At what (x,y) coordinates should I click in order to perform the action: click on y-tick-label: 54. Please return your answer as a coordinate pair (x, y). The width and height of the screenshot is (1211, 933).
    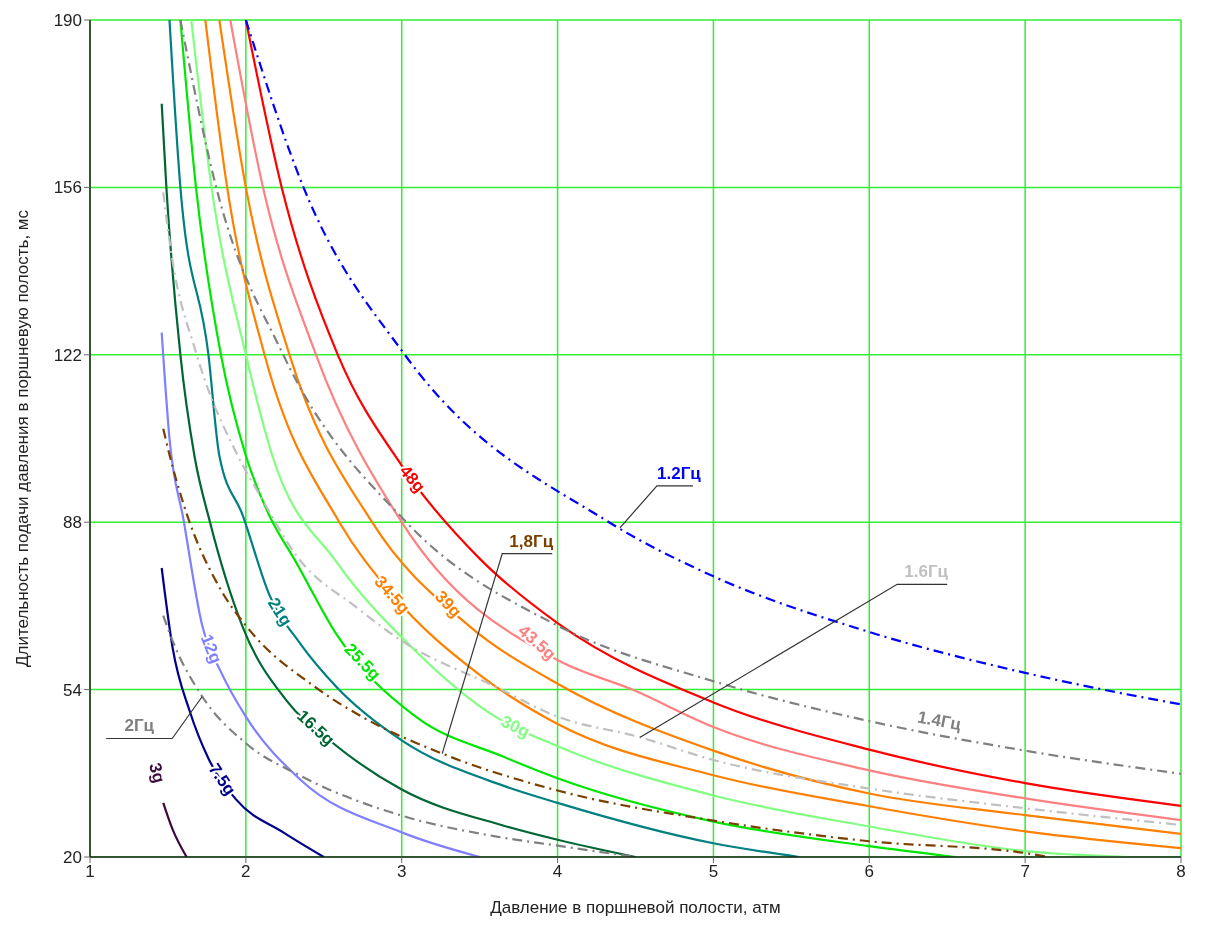
    Looking at the image, I should click on (72, 690).